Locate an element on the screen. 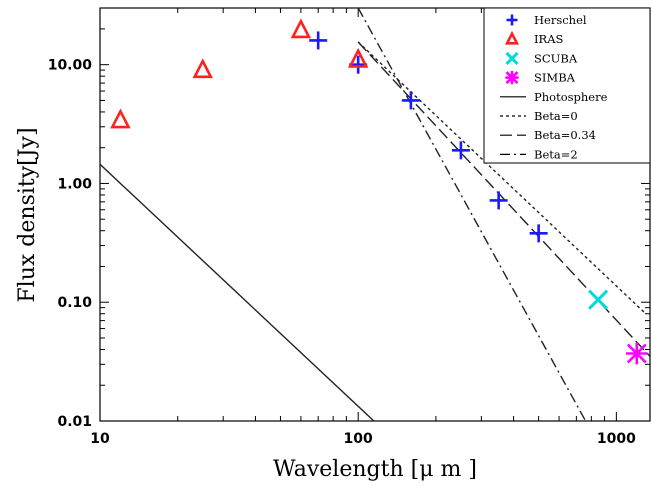 This screenshot has height=486, width=652. legend-marker-simba is located at coordinates (512, 78).